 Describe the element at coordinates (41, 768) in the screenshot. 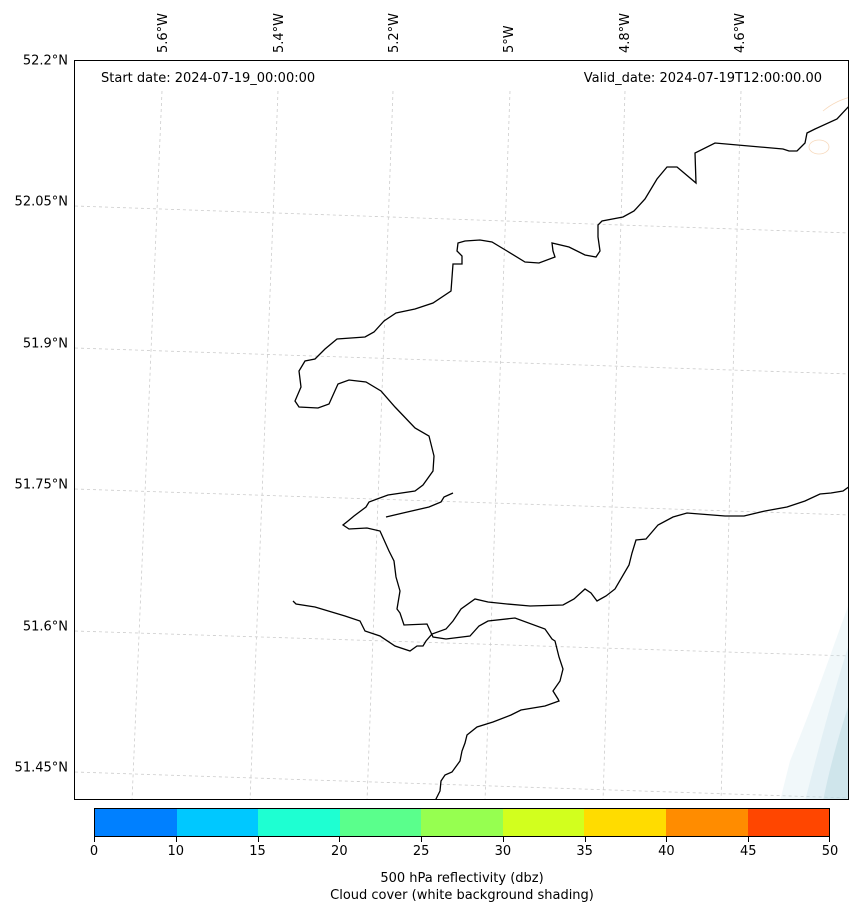

I see `lat-label-51-45: 51.45°N` at that location.